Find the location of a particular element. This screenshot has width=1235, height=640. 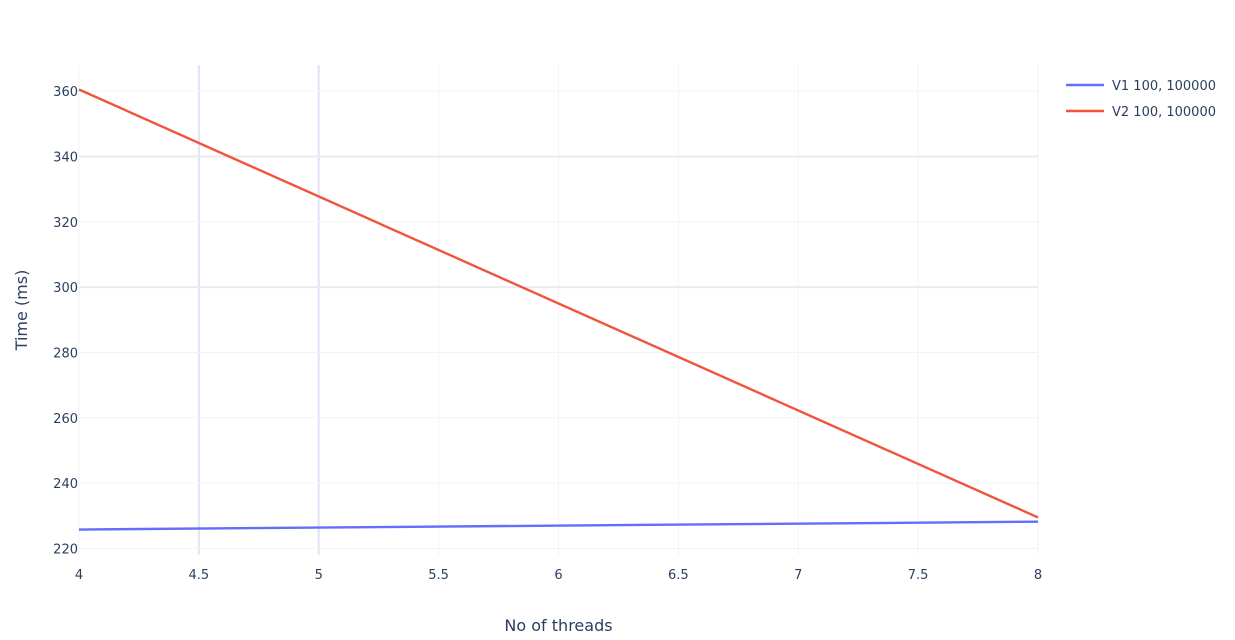

y-tick-label: 360 is located at coordinates (65, 92).